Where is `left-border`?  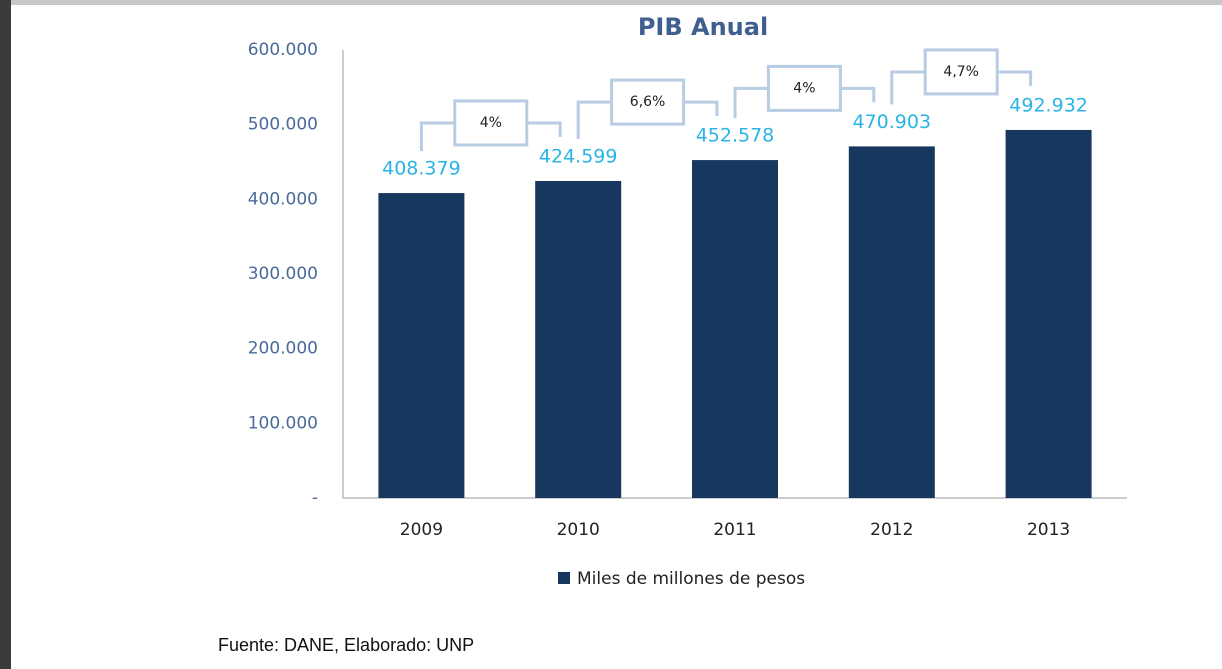 left-border is located at coordinates (5, 334).